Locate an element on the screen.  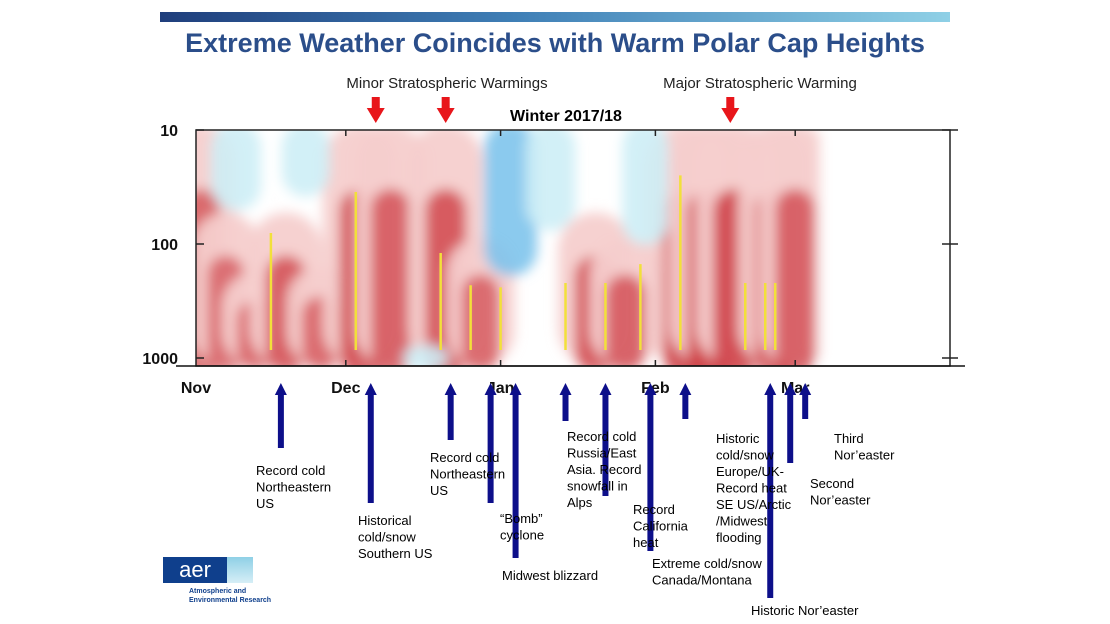
event-label: Midwest blizzard is located at coordinates (550, 575).